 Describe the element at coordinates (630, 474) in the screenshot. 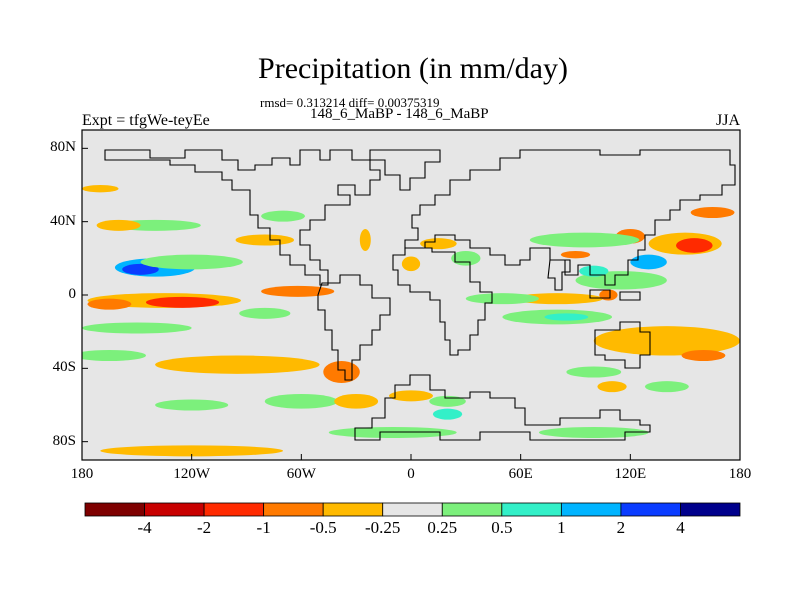

I see `x-tick-label-5: 120E` at that location.